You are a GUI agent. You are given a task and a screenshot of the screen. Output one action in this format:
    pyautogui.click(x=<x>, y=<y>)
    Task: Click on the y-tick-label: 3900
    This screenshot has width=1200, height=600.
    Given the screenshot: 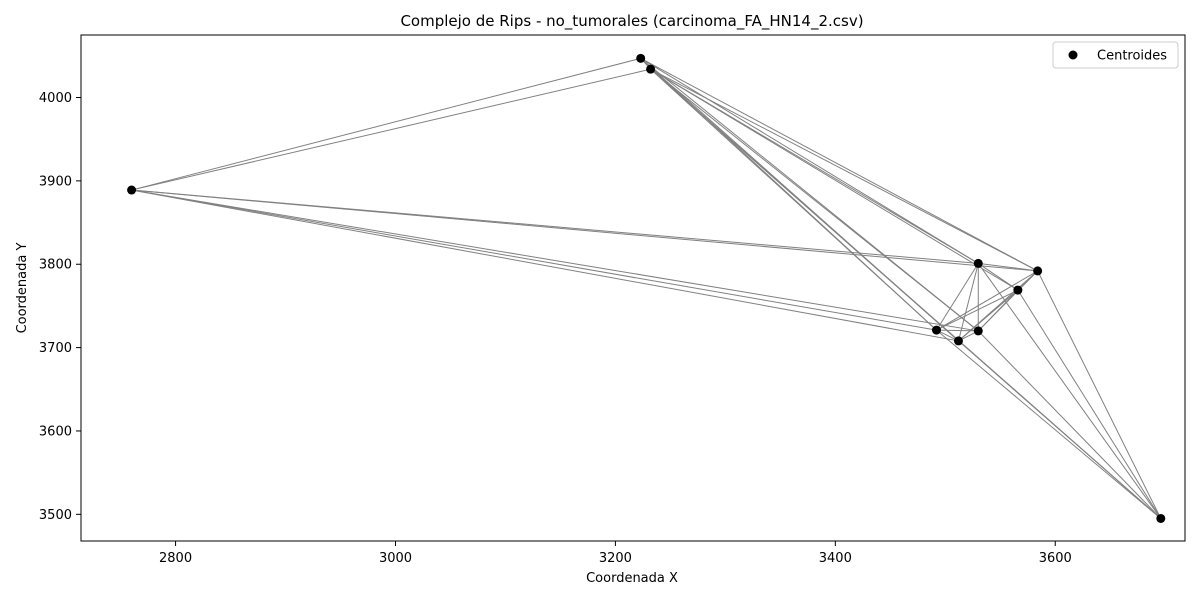 What is the action you would take?
    pyautogui.click(x=55, y=181)
    